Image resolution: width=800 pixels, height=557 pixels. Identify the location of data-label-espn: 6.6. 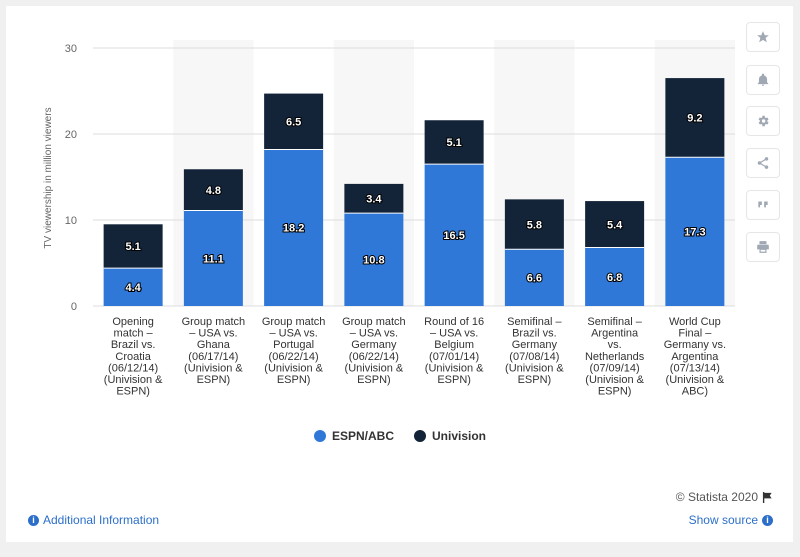
(534, 279).